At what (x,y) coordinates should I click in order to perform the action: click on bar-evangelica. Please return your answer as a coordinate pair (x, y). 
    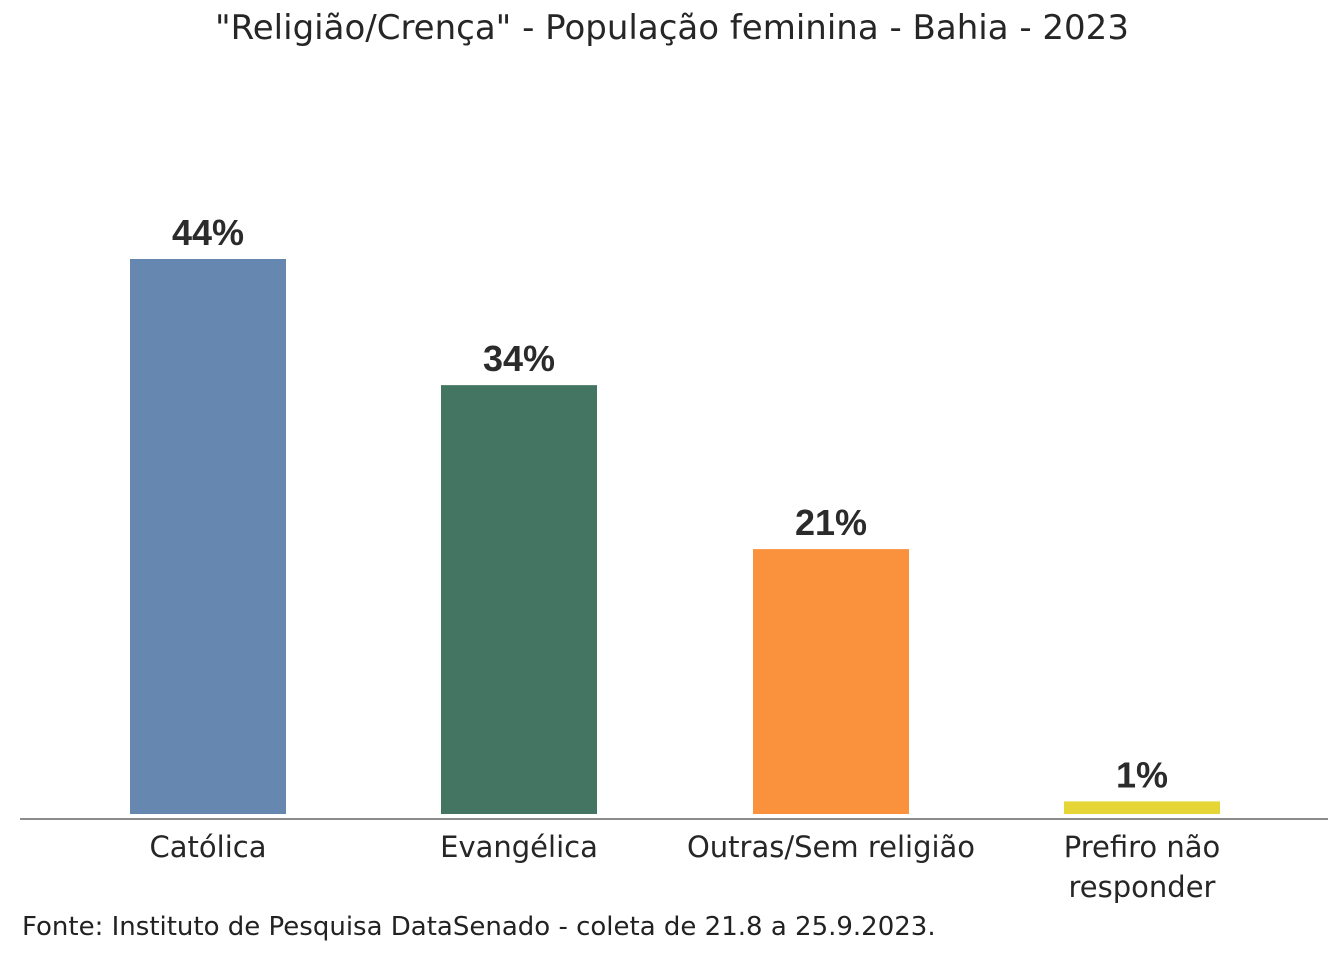
    Looking at the image, I should click on (519, 599).